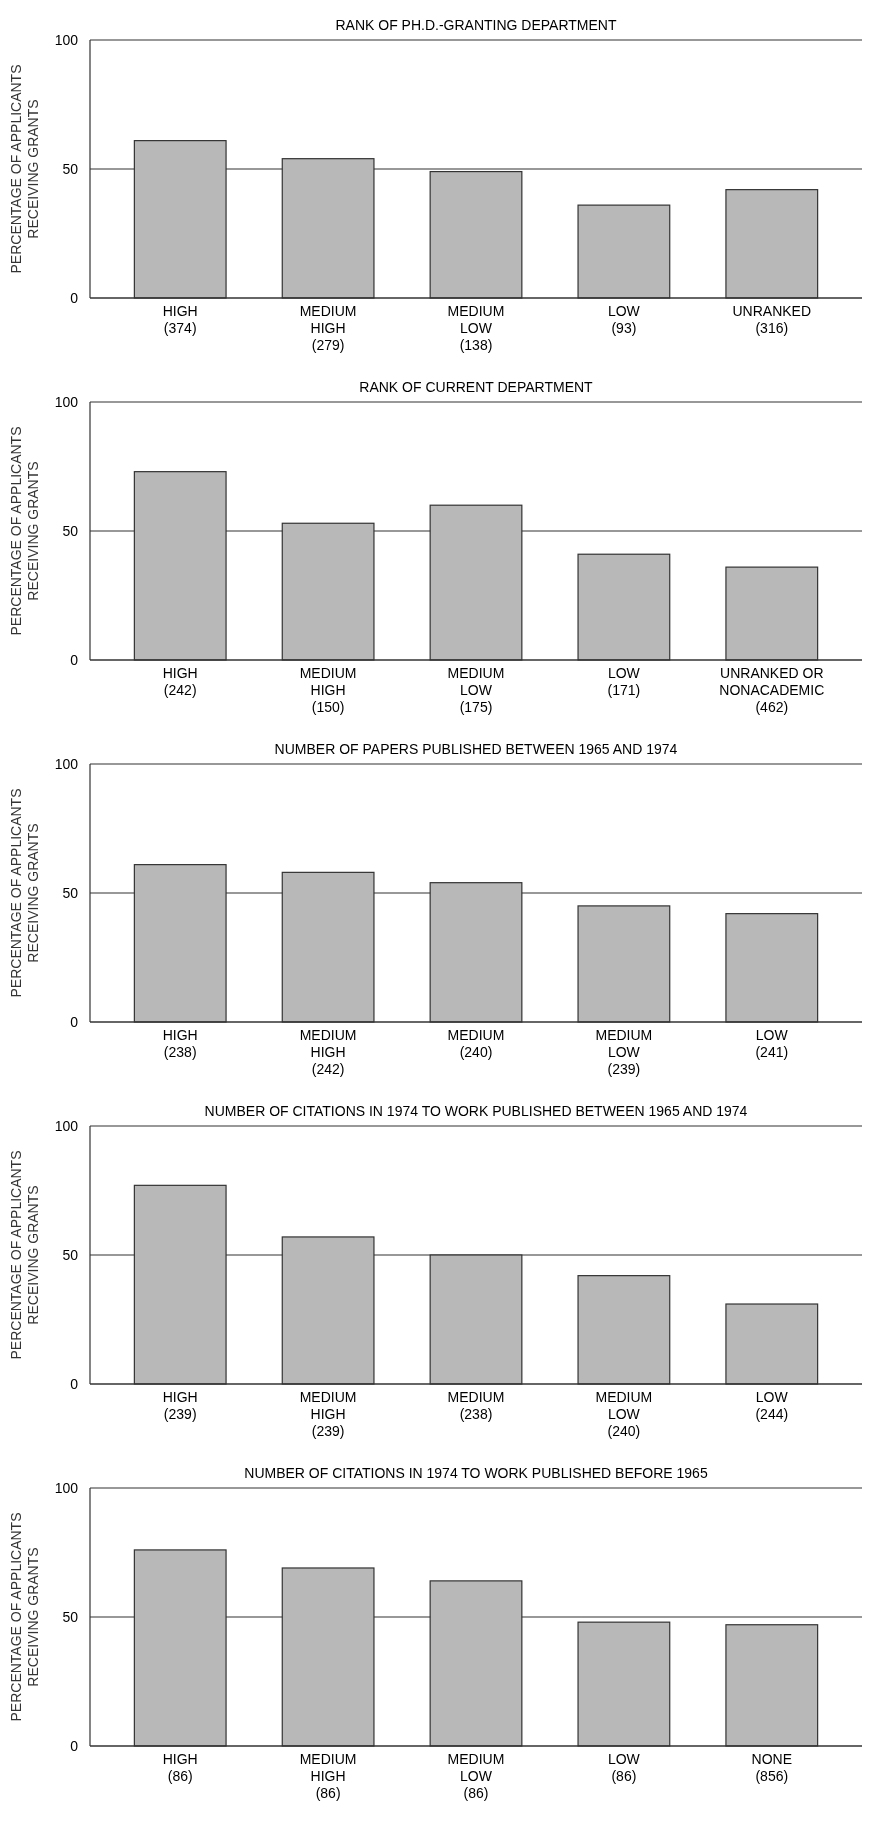  I want to click on x-tick-label: UNRANKED OR NONACADEMIC (462), so click(772, 690).